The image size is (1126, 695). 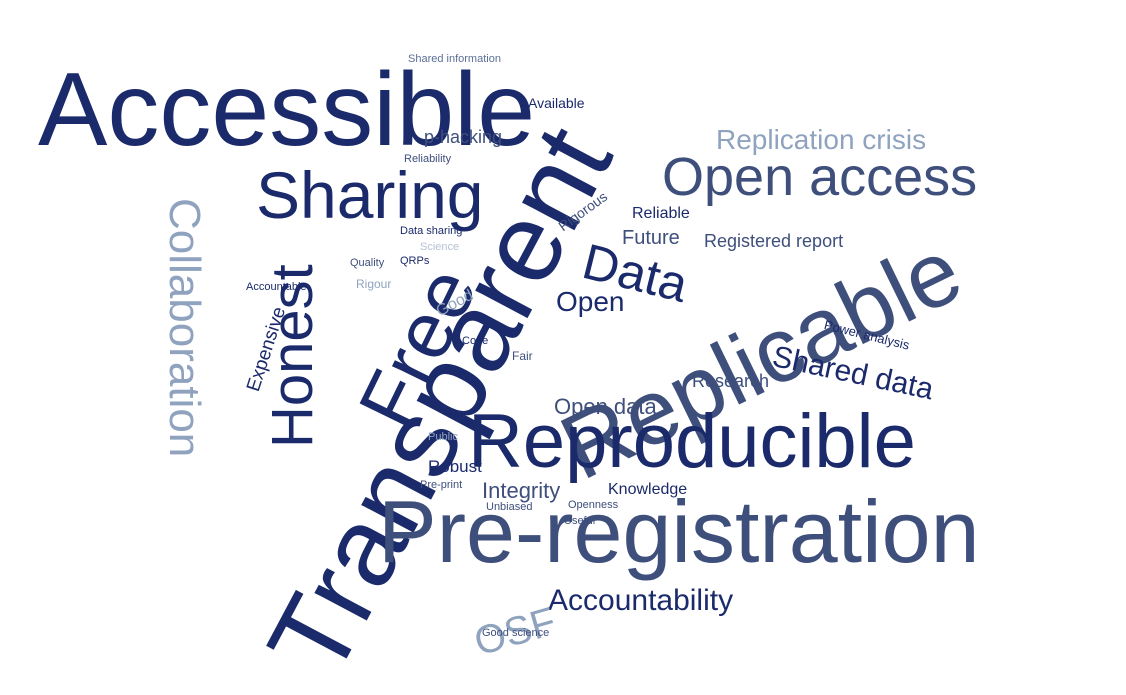 I want to click on word-pre-print: Pre-print, so click(x=441, y=485).